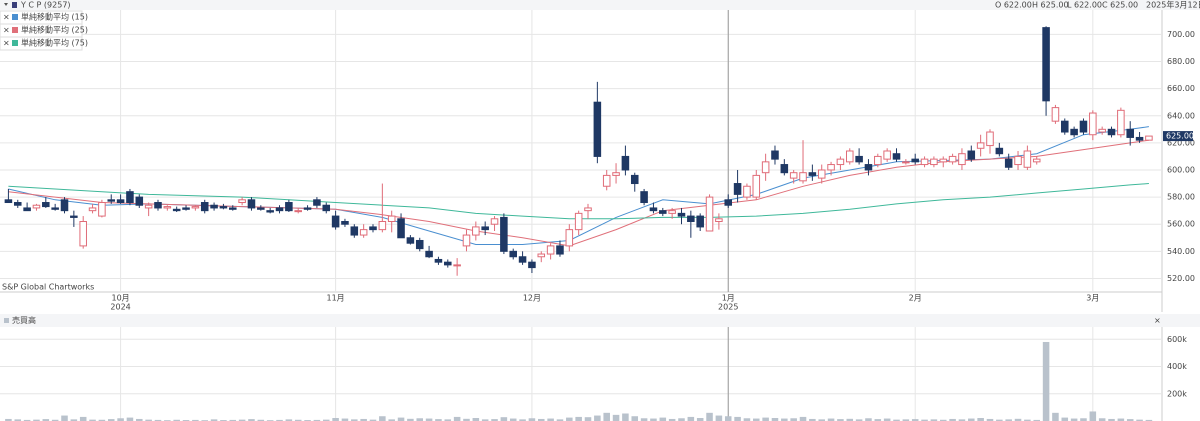  Describe the element at coordinates (1181, 115) in the screenshot. I see `y-tick-label: 640.00` at that location.